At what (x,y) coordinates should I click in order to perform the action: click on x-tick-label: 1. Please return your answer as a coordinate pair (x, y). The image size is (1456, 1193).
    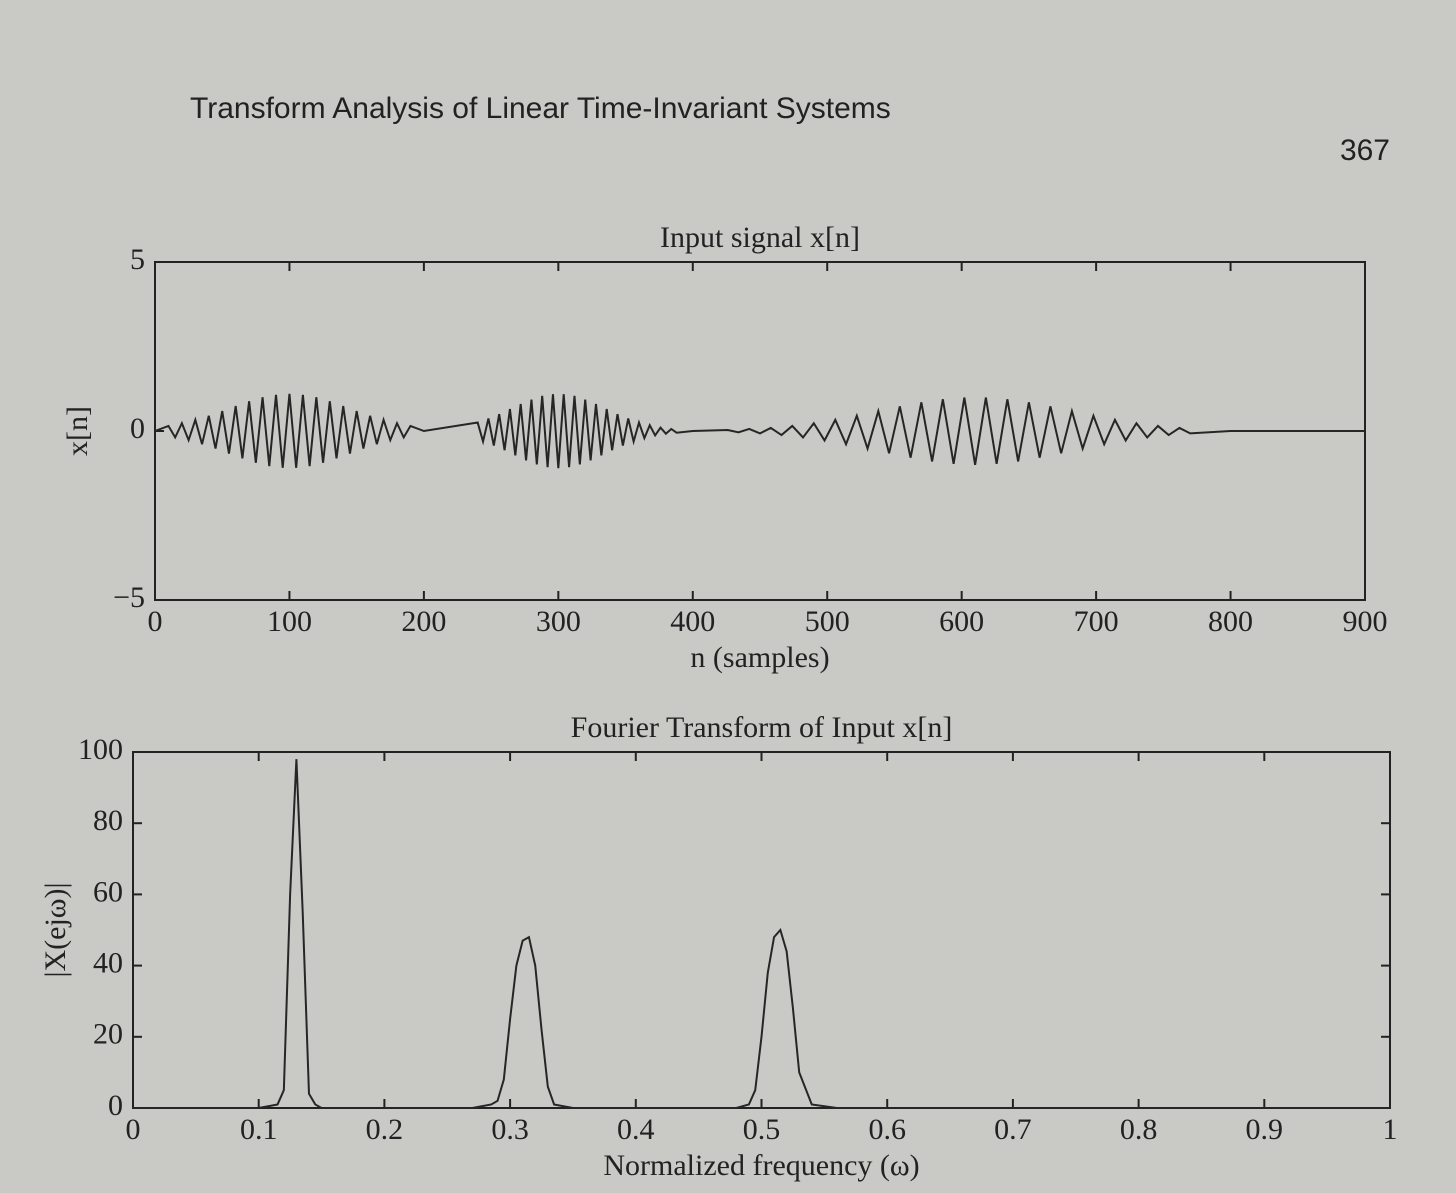
    Looking at the image, I should click on (1390, 1129).